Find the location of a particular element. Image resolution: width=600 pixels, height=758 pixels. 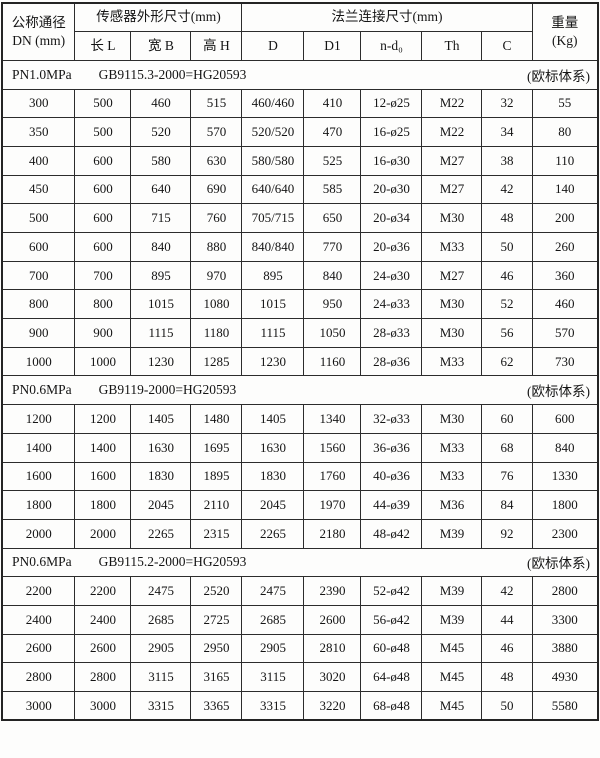

cell: 52-ø42 is located at coordinates (391, 591).